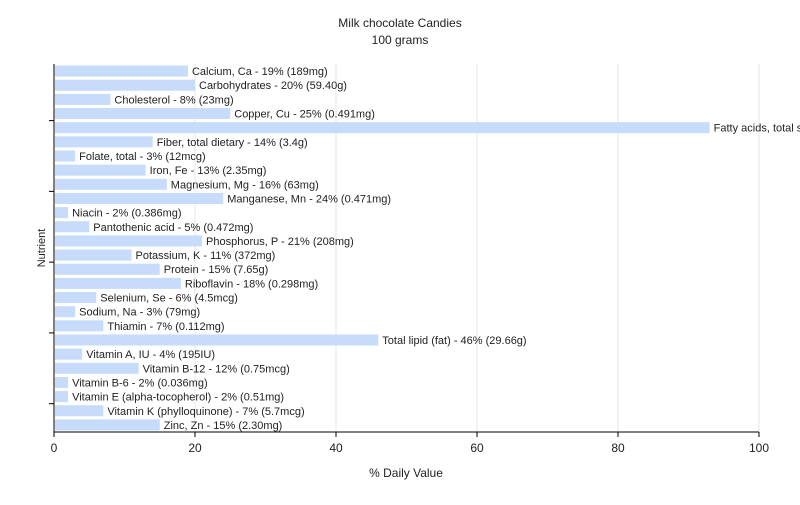 The height and width of the screenshot is (505, 800). What do you see at coordinates (454, 341) in the screenshot?
I see `bar-label-19: Total lipid (fat) - 46% (29.66g)` at bounding box center [454, 341].